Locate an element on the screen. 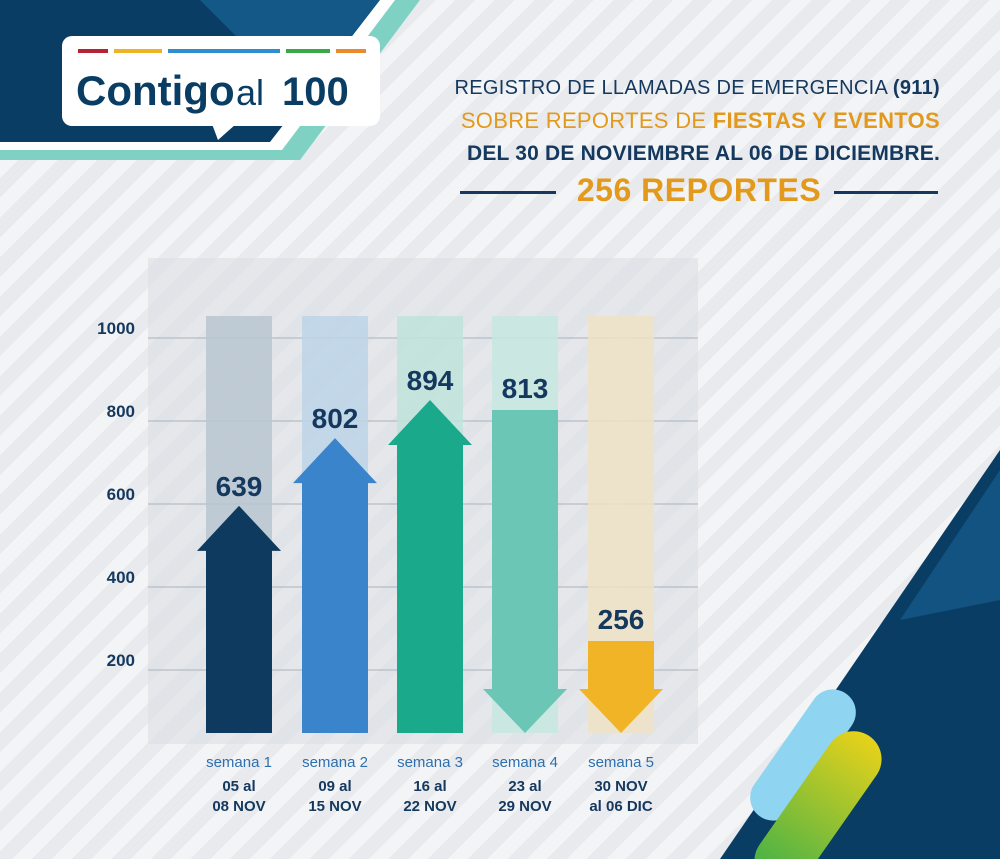  chart-y-ticks: 1000 800 600 400 200 is located at coordinates (116, 494).